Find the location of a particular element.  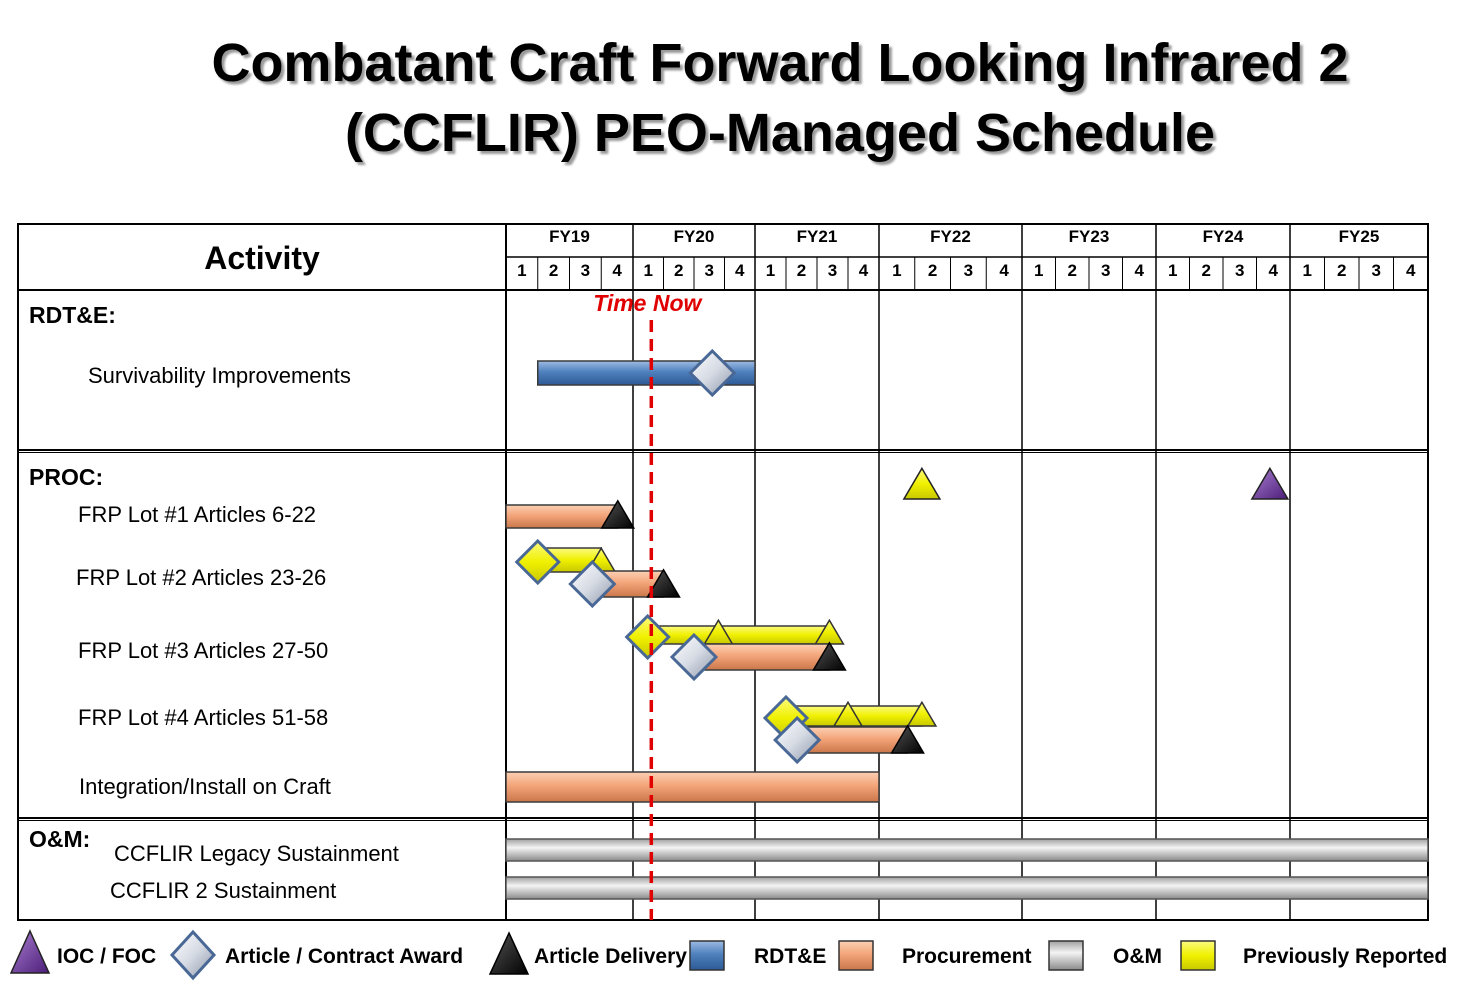

legend-rdte-icon is located at coordinates (707, 955).